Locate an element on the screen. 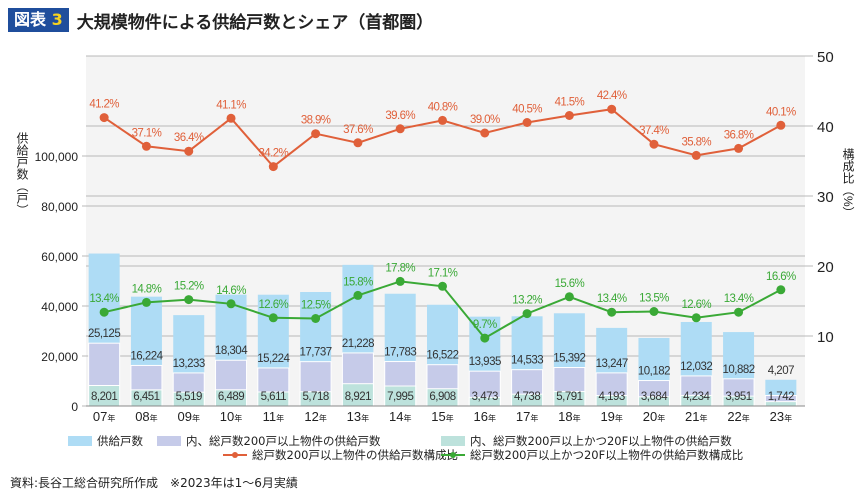 The image size is (865, 500). bar-label-over200: 17,737 is located at coordinates (316, 353).